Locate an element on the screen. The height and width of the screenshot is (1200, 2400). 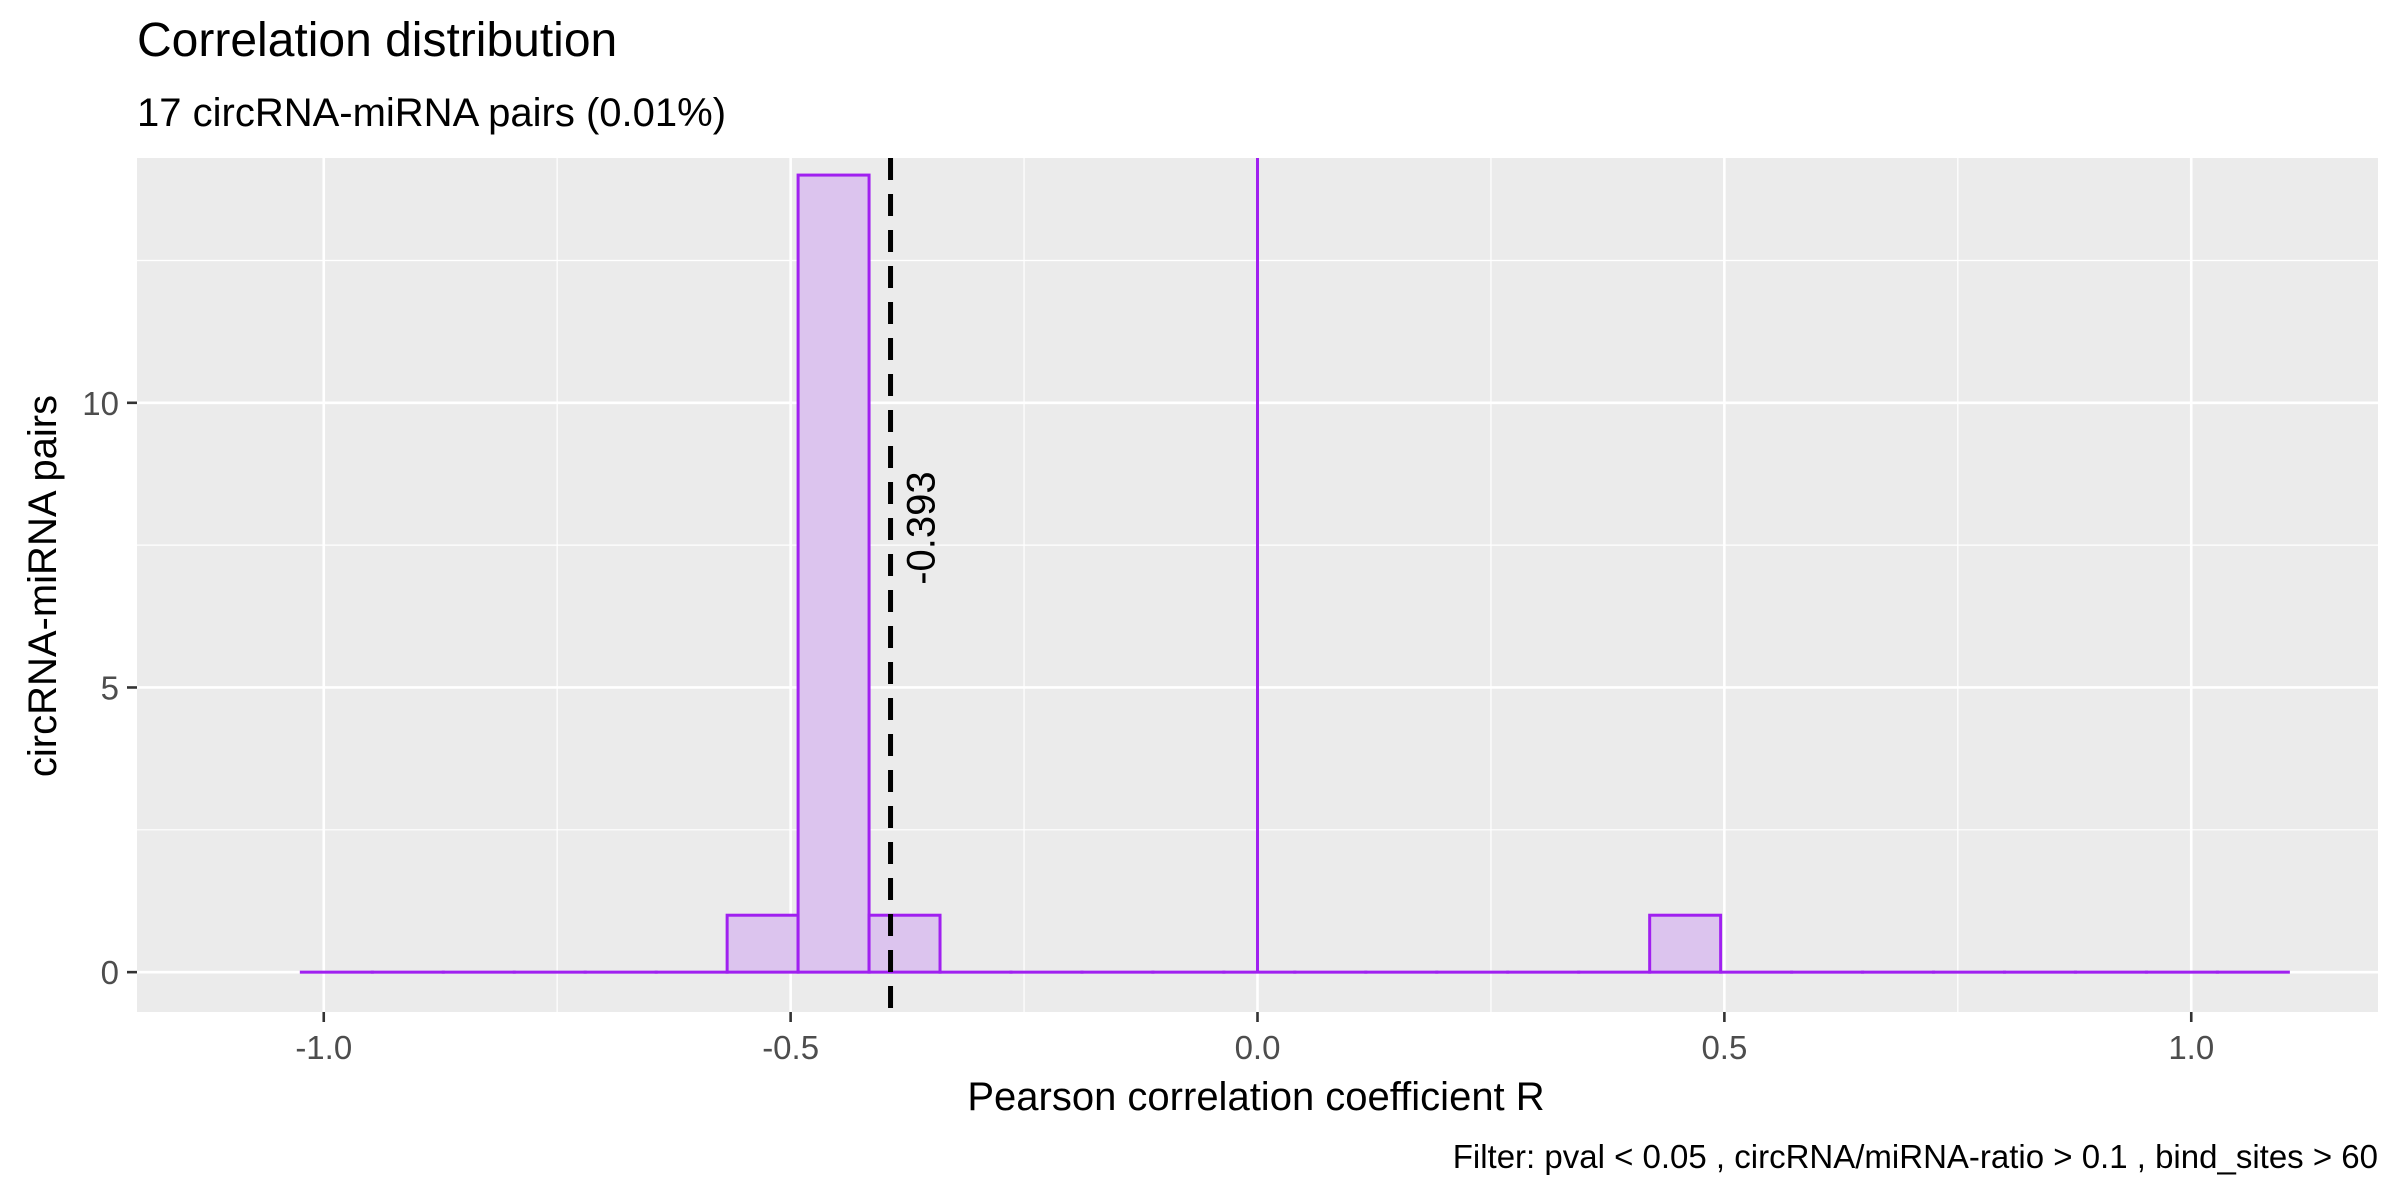
x-axis: -1.0 -0.5 0.0 0.5 1.0 is located at coordinates (1254, 1039).